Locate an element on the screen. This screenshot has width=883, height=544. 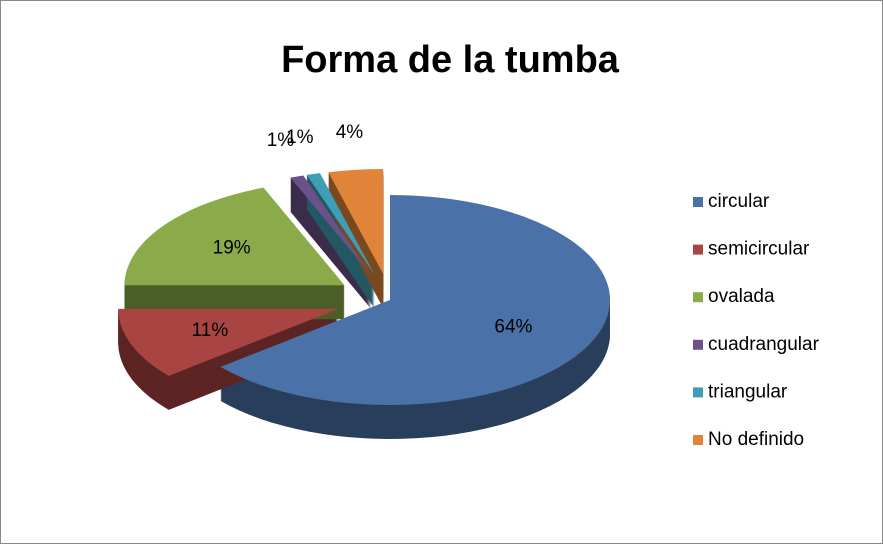
legend-label: circular is located at coordinates (739, 201).